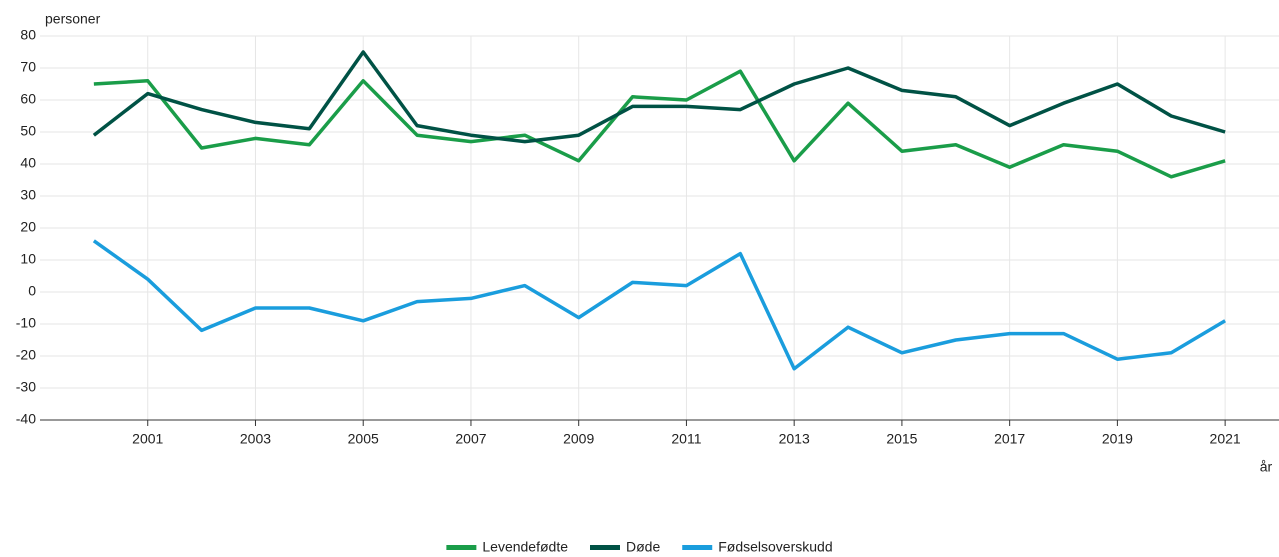 This screenshot has height=557, width=1279. I want to click on y-tick-label: 50, so click(28, 131).